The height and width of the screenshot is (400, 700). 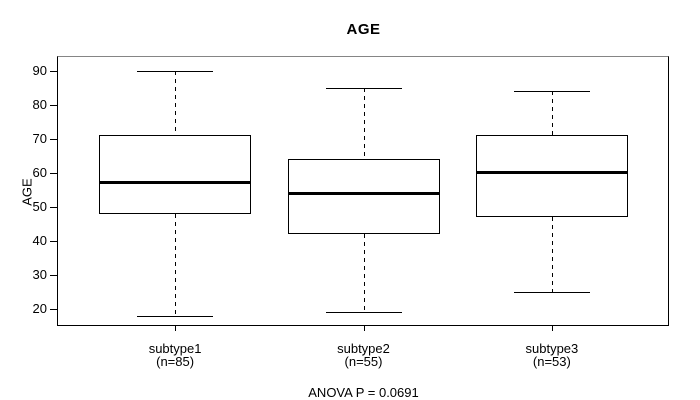 I want to click on x-group-label: subtype2 (n=55), so click(x=364, y=355).